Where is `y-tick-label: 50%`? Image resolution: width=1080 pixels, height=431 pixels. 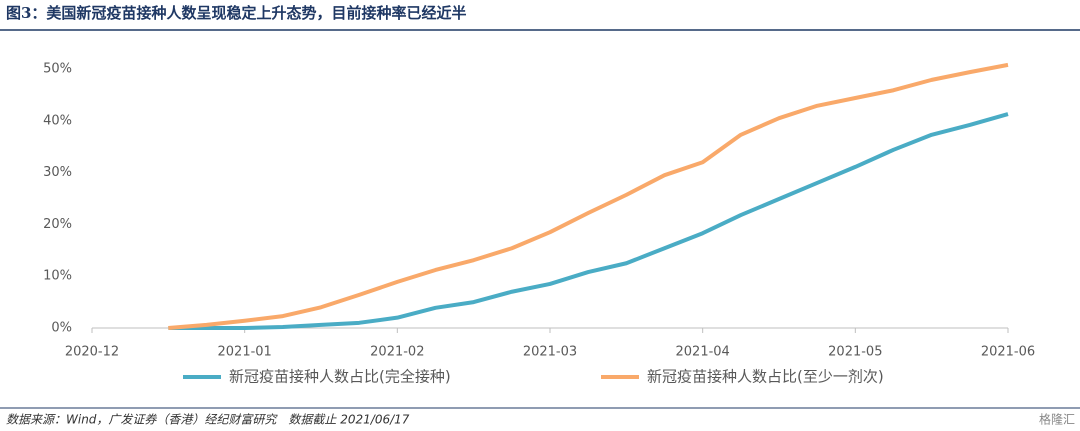
y-tick-label: 50% is located at coordinates (57, 69).